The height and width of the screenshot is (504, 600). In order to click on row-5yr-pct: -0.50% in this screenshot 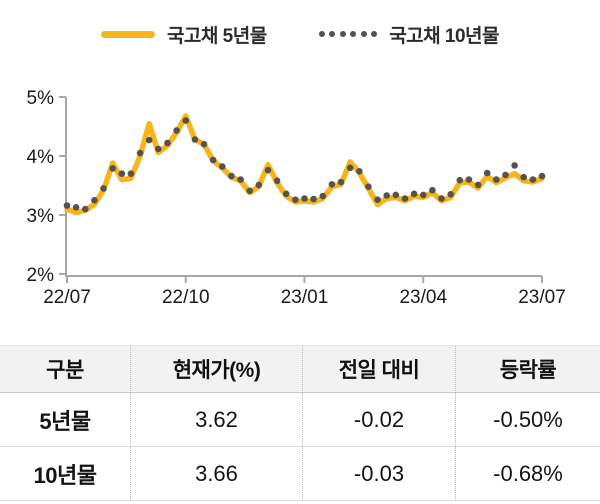, I will do `click(527, 420)`.